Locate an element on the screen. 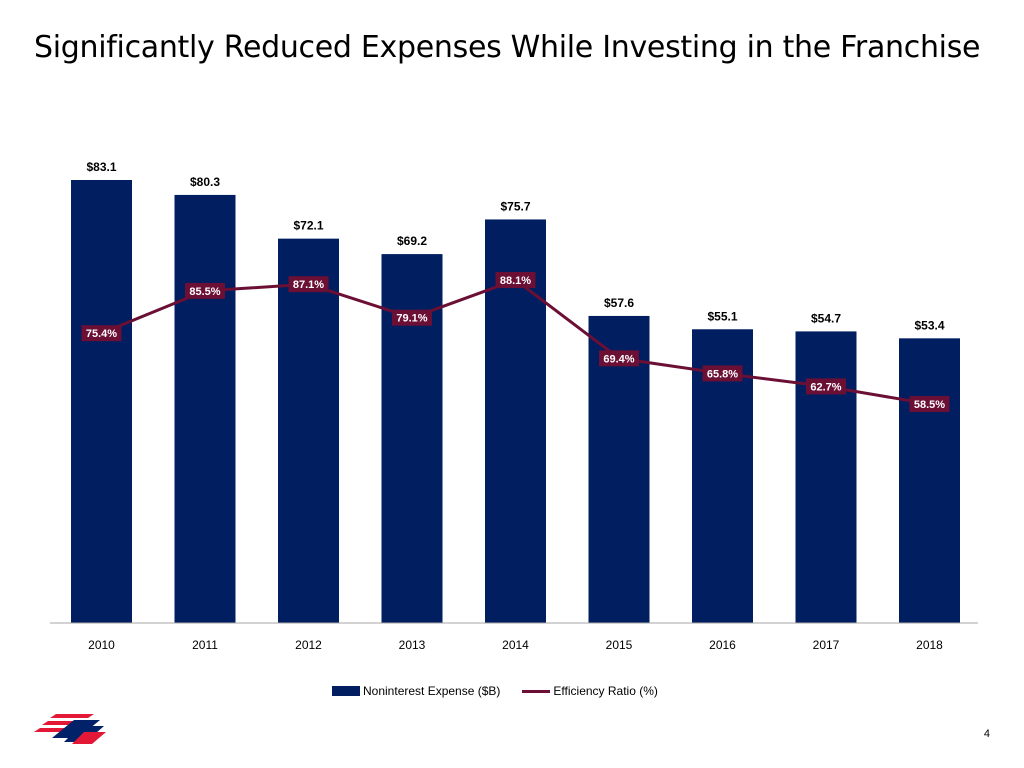  x-tick-label: 2012 is located at coordinates (308, 645).